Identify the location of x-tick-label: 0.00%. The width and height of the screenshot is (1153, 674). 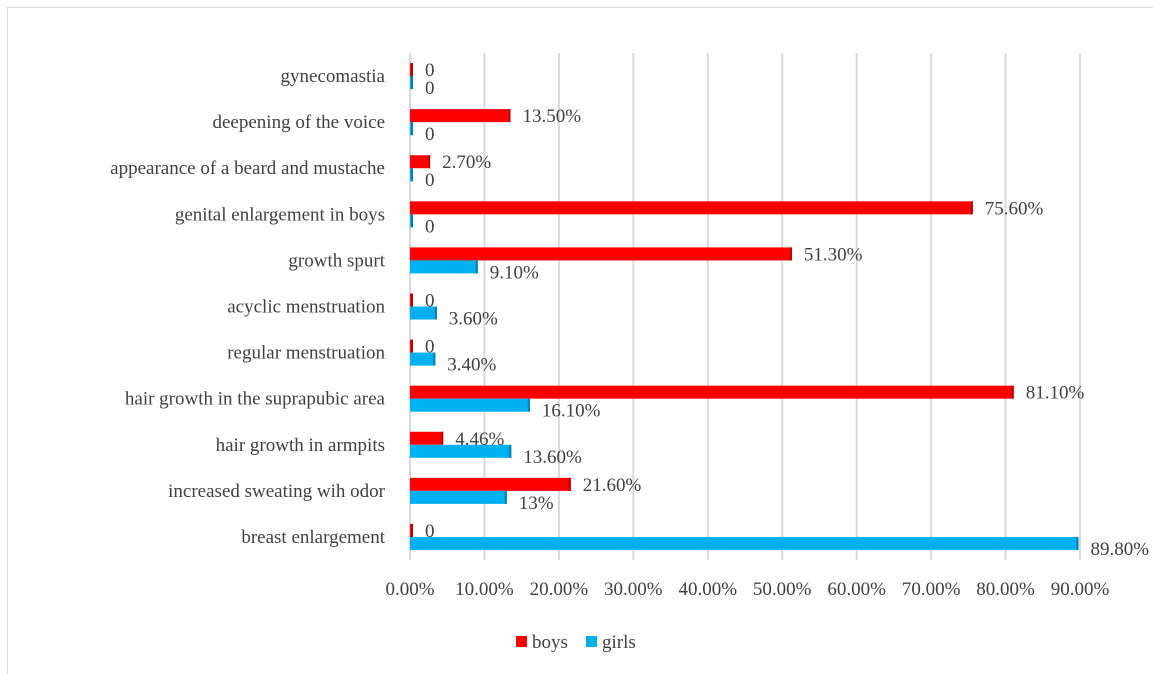
(409, 589).